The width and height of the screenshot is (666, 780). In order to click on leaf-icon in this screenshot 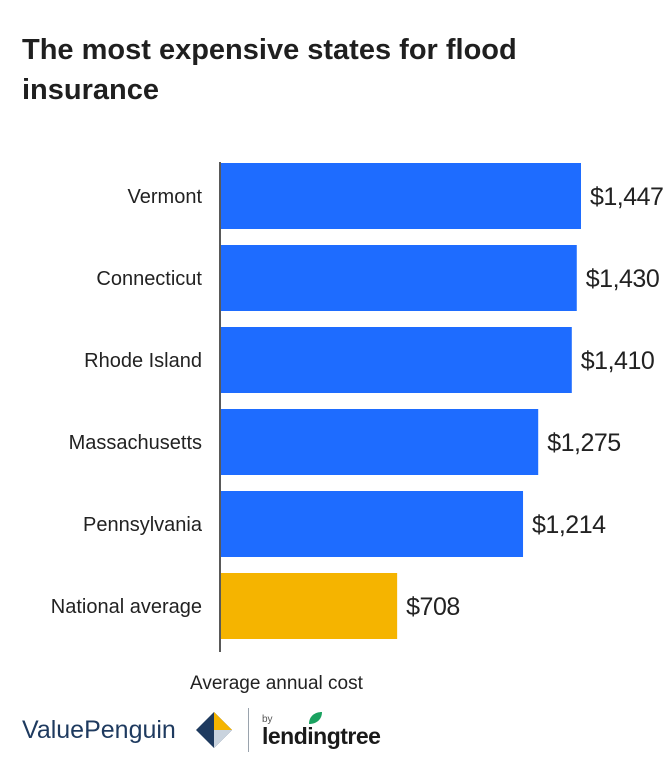, I will do `click(315, 718)`.